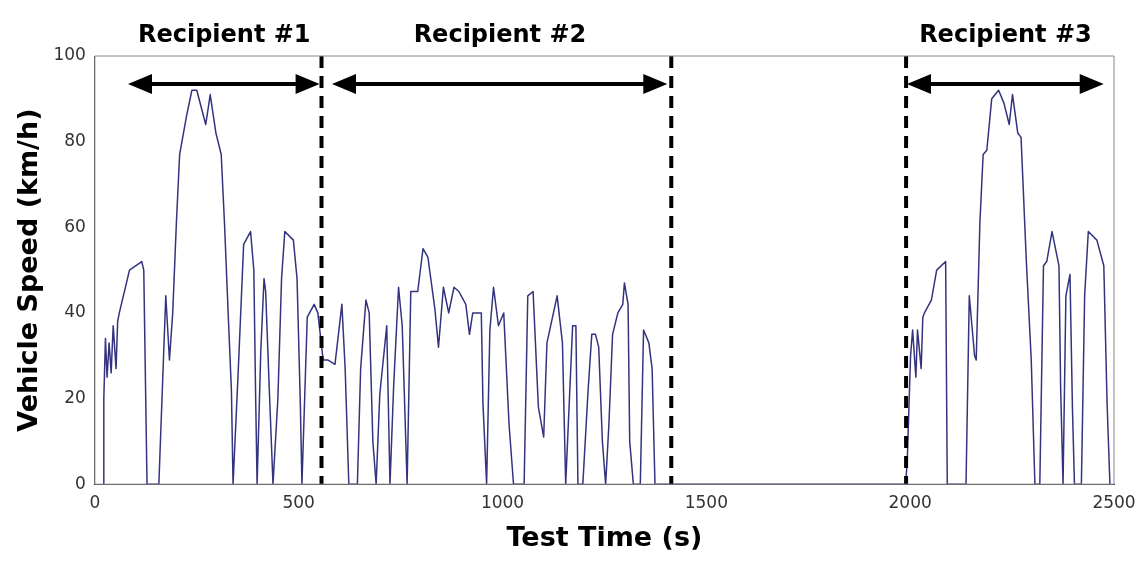  What do you see at coordinates (706, 501) in the screenshot?
I see `x-tick-label: 1500` at bounding box center [706, 501].